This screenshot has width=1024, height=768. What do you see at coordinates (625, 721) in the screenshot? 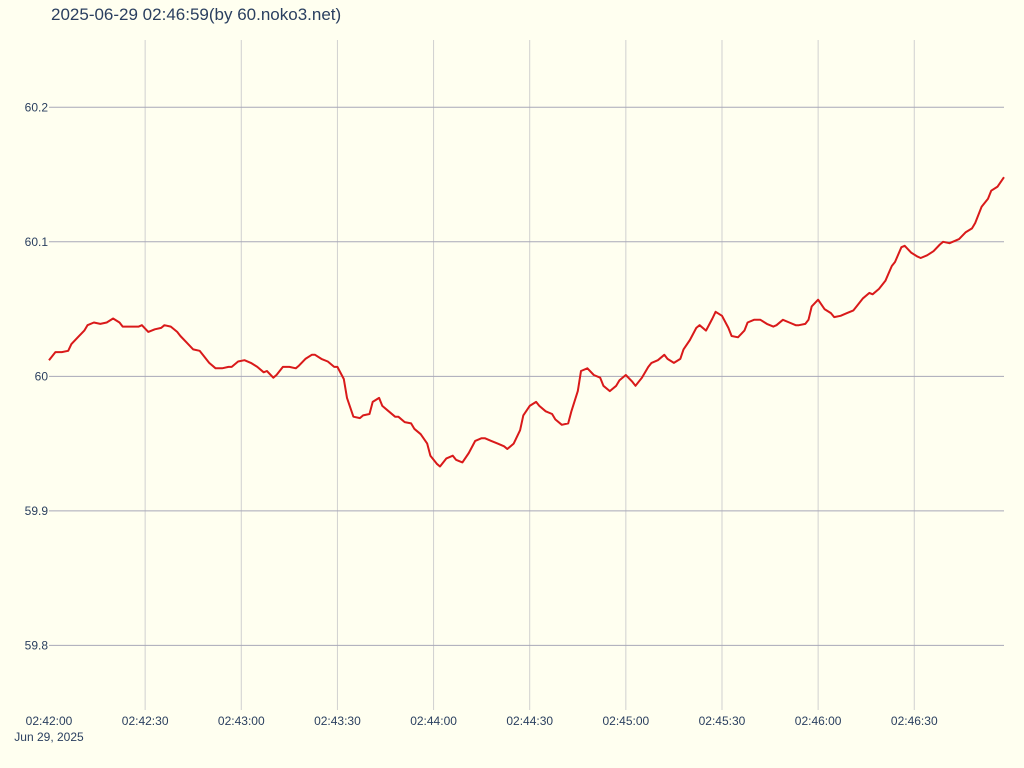
I see `x-tick-label: 02:45:00` at bounding box center [625, 721].